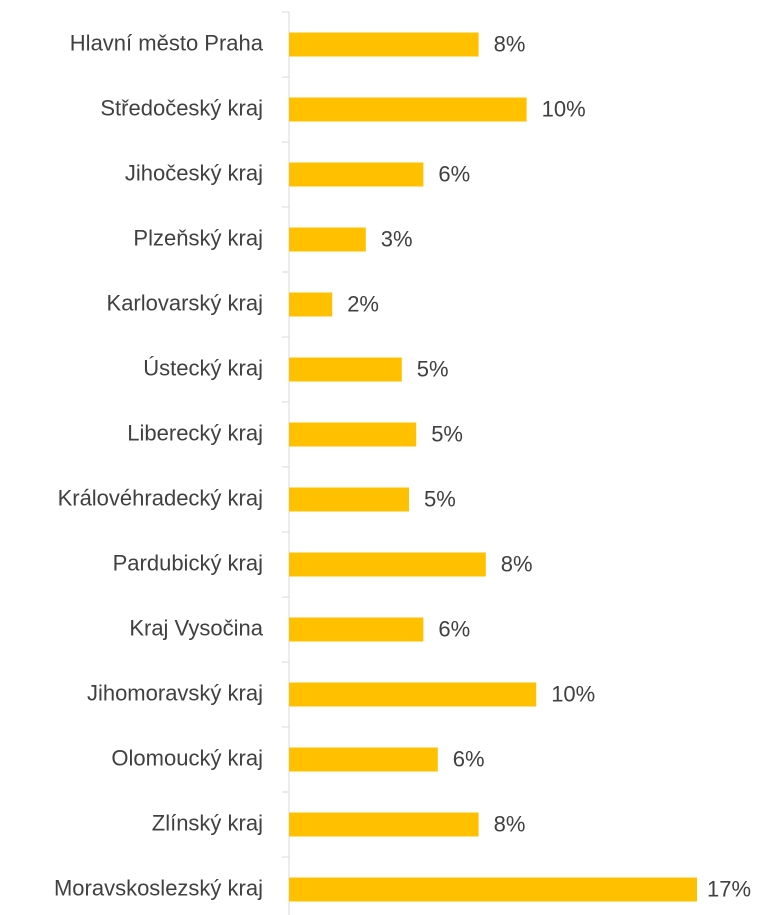  Describe the element at coordinates (203, 367) in the screenshot. I see `category-label: Ústecký kraj` at that location.